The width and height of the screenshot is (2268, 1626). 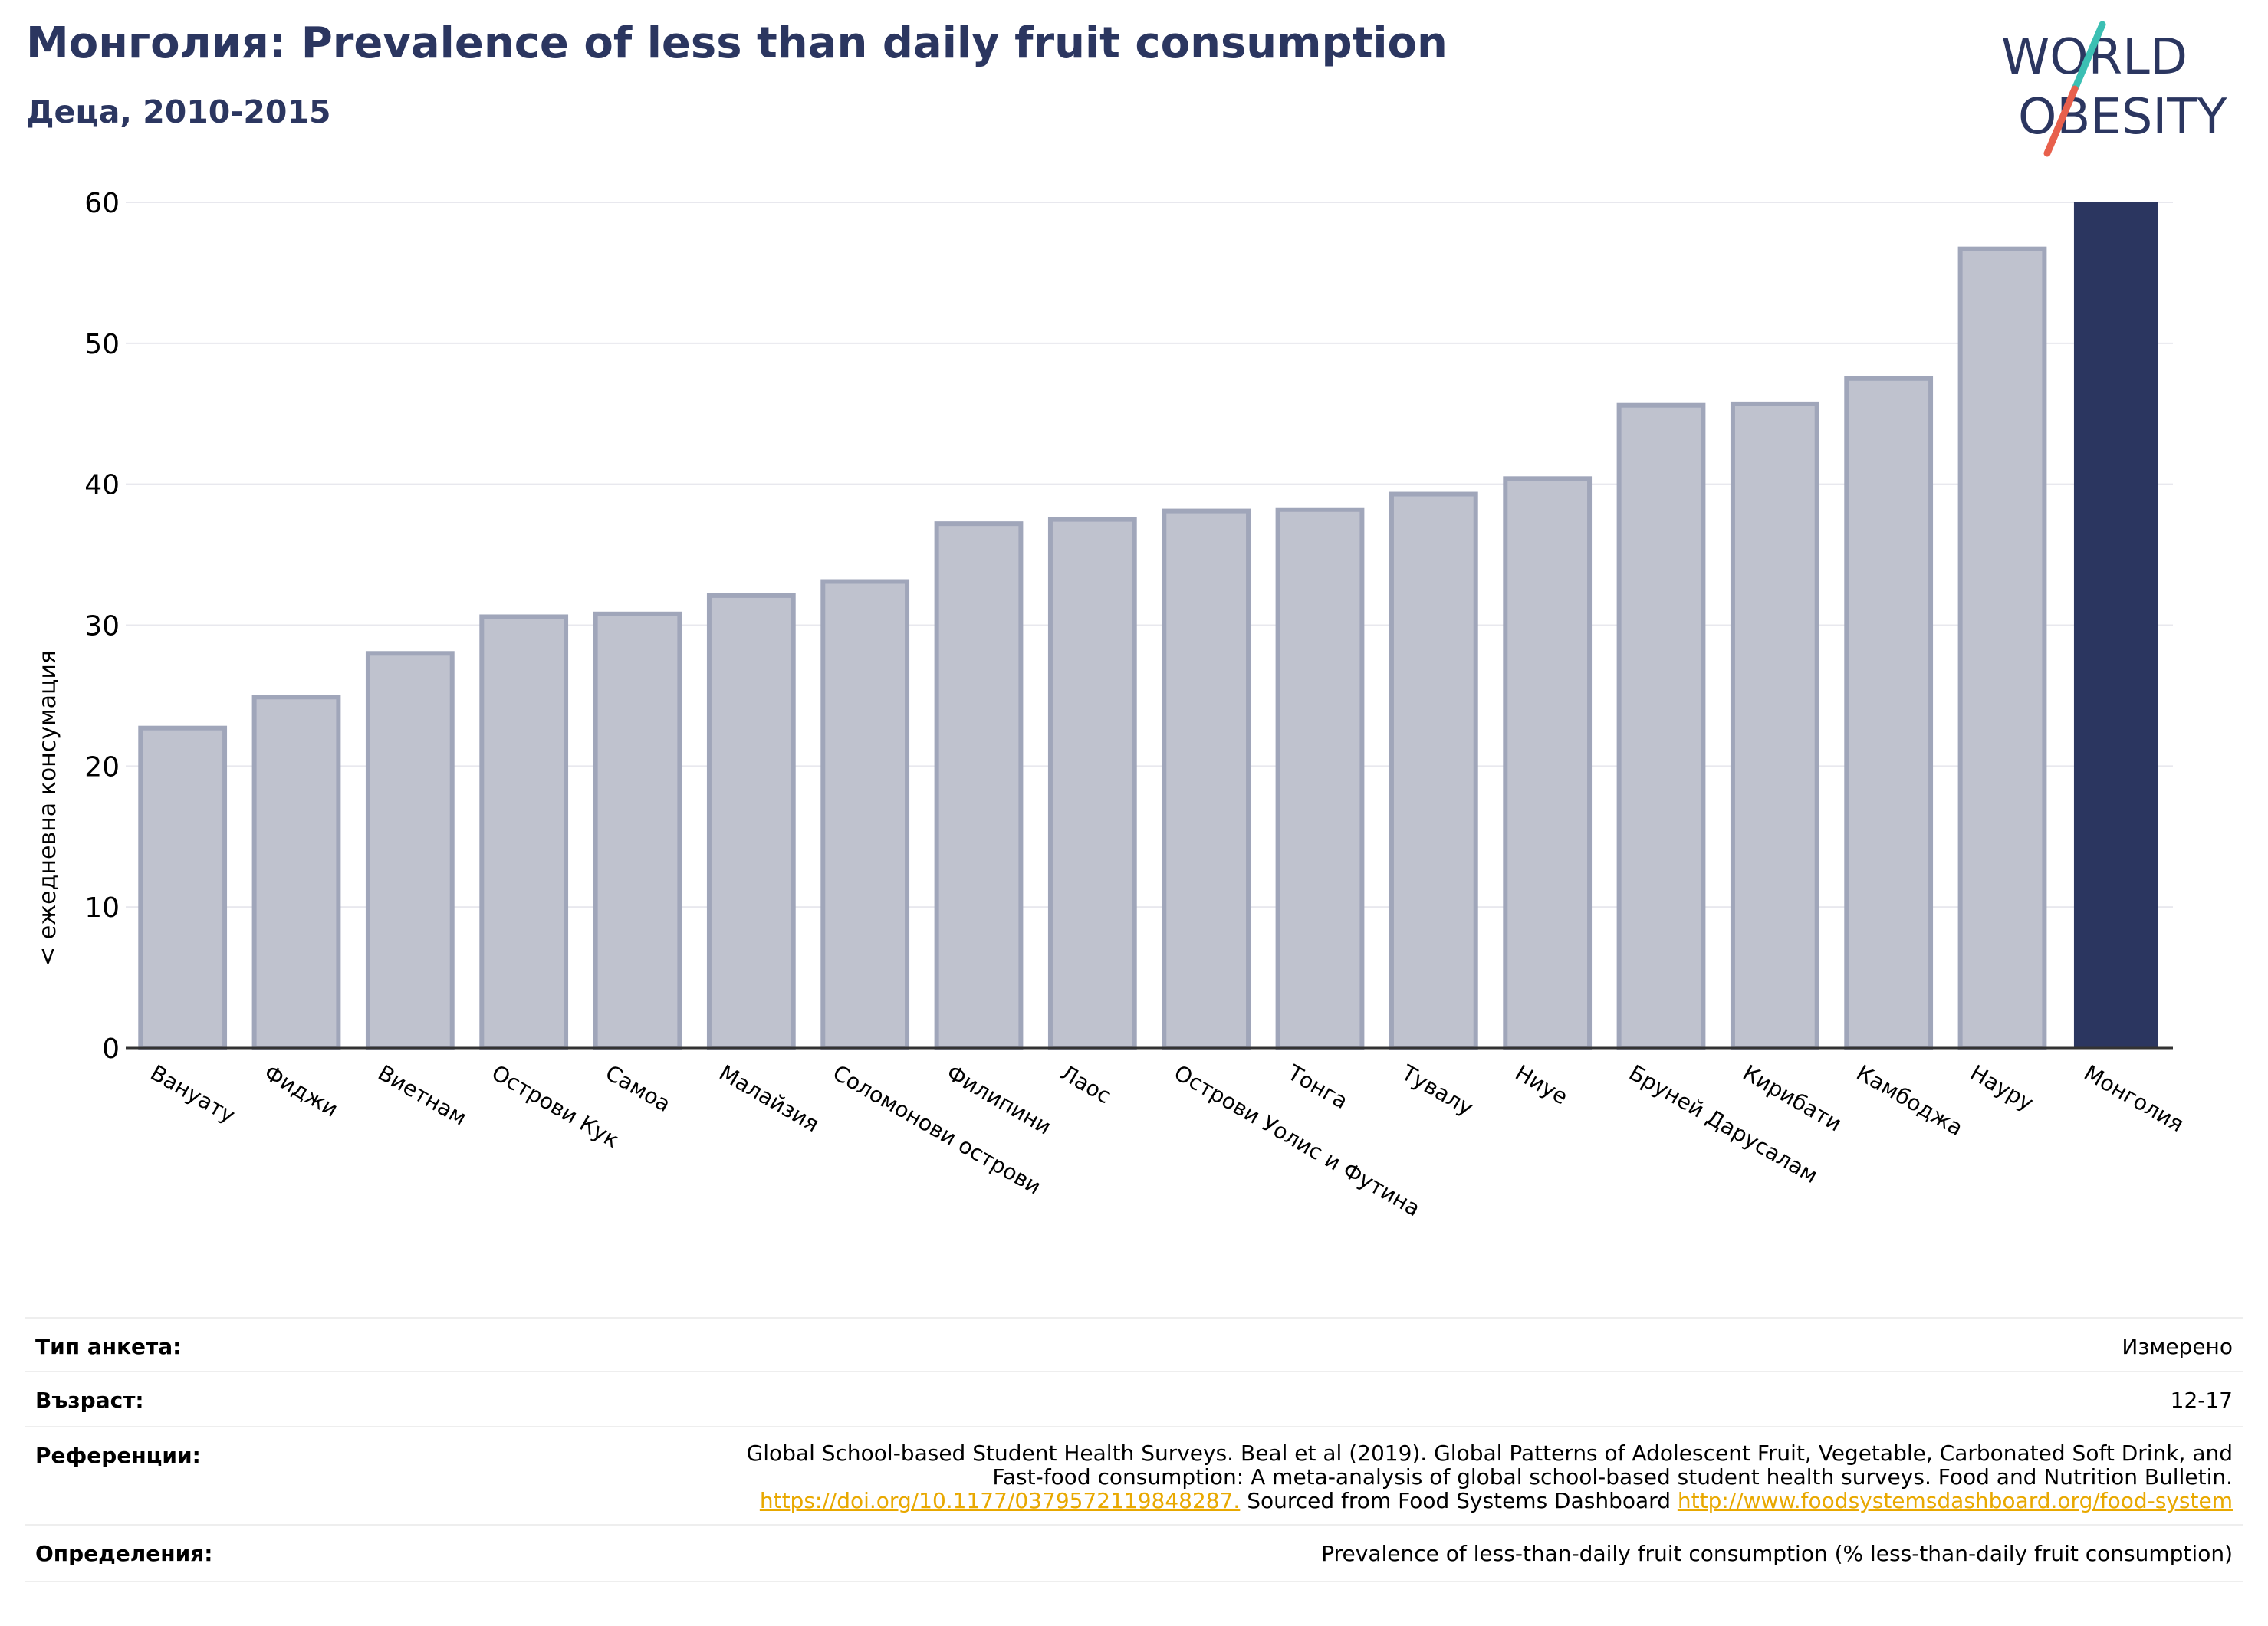 I want to click on logo-slash-top, so click(x=2088, y=57).